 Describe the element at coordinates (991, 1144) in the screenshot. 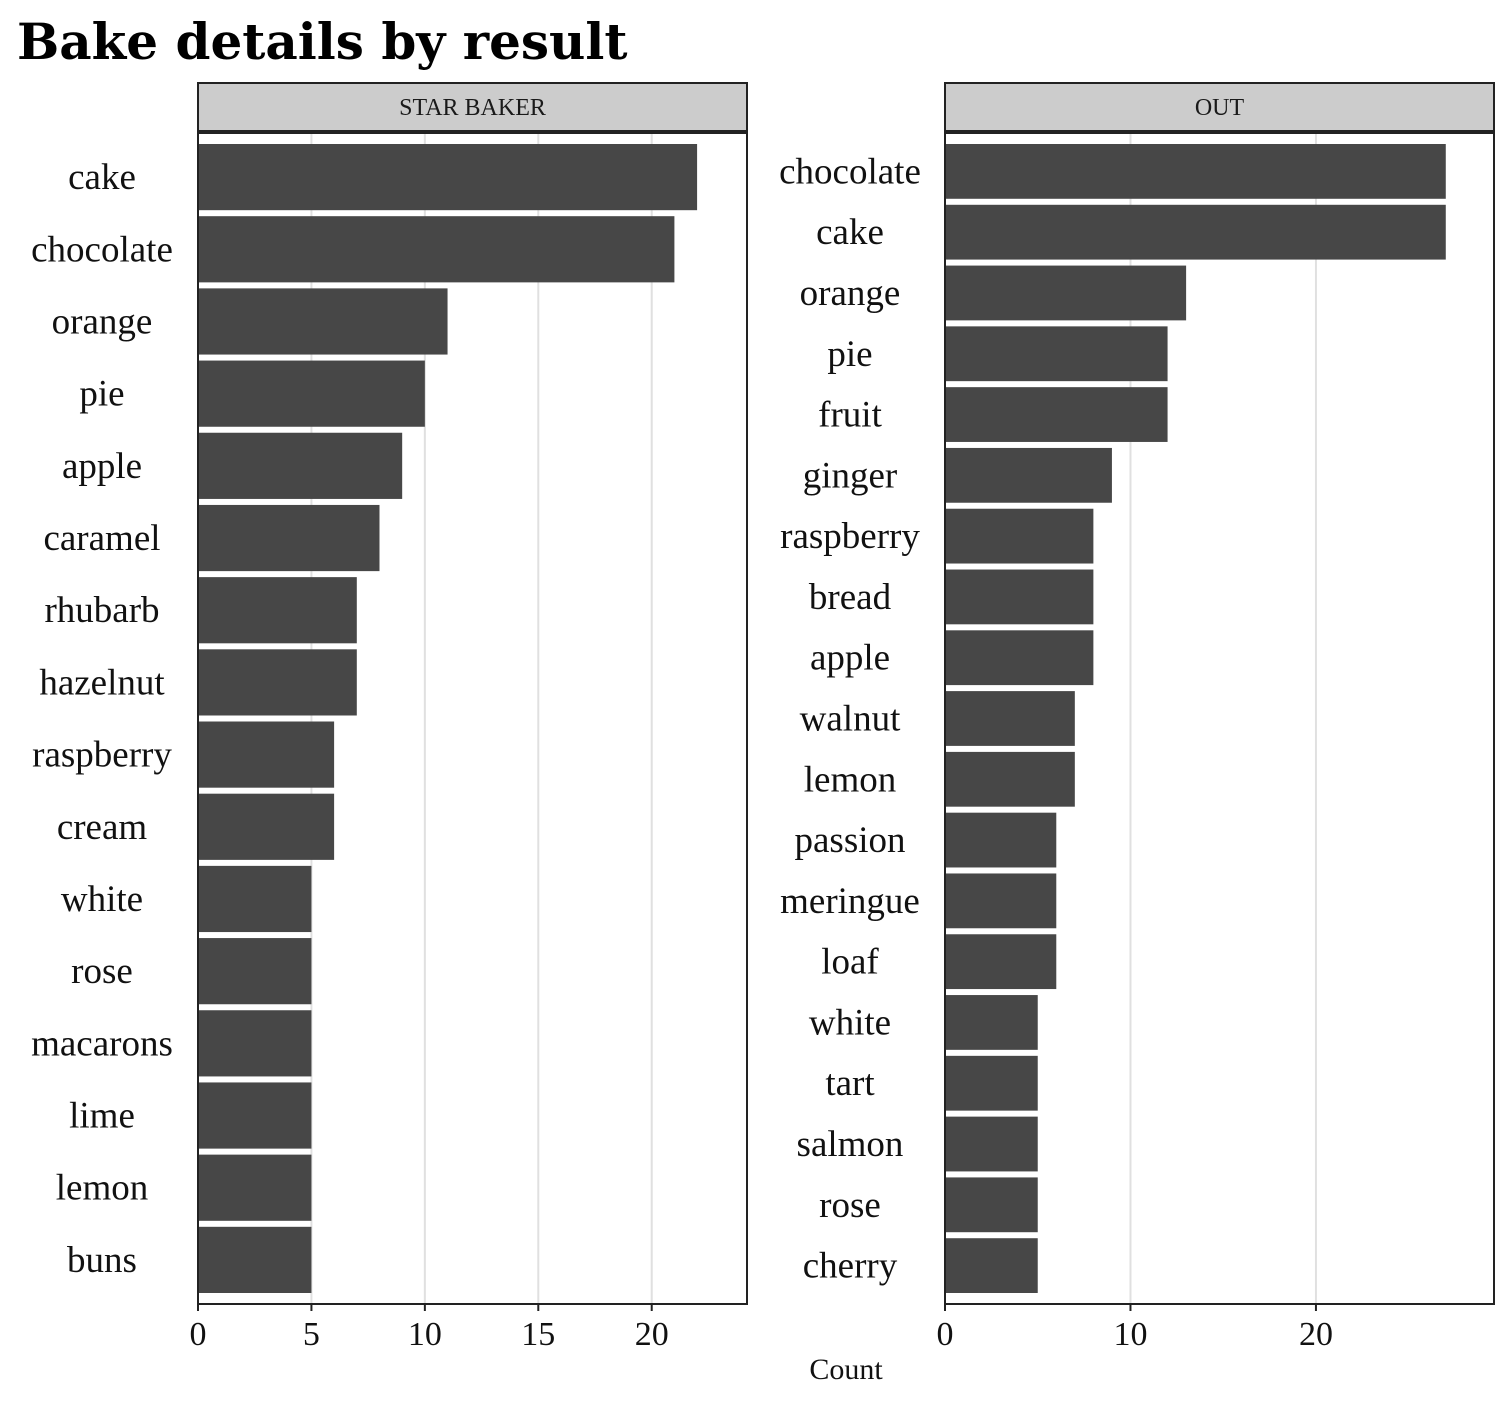

I see `bar-salmon` at that location.